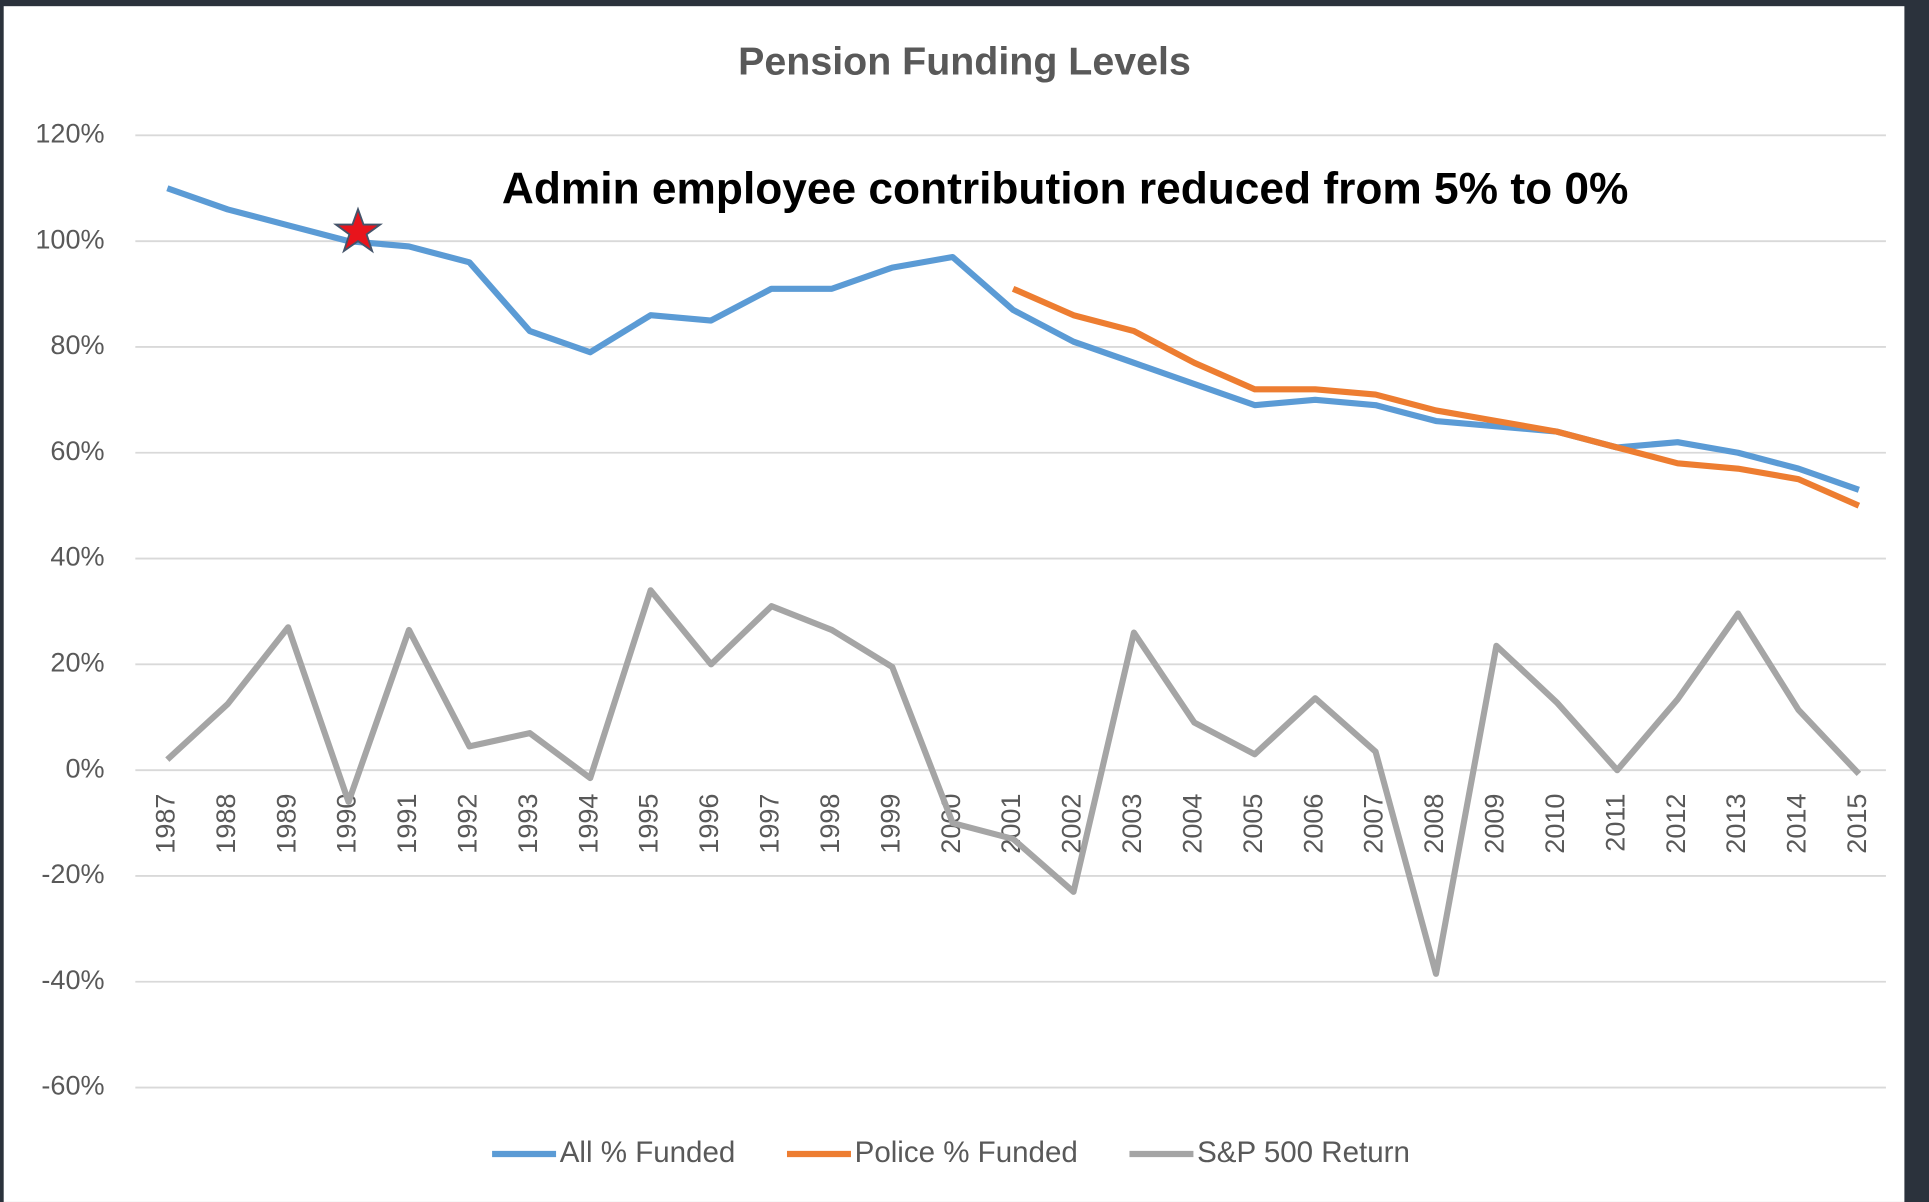 The width and height of the screenshot is (1929, 1202). Describe the element at coordinates (1797, 824) in the screenshot. I see `x-tick-label: 2014` at that location.